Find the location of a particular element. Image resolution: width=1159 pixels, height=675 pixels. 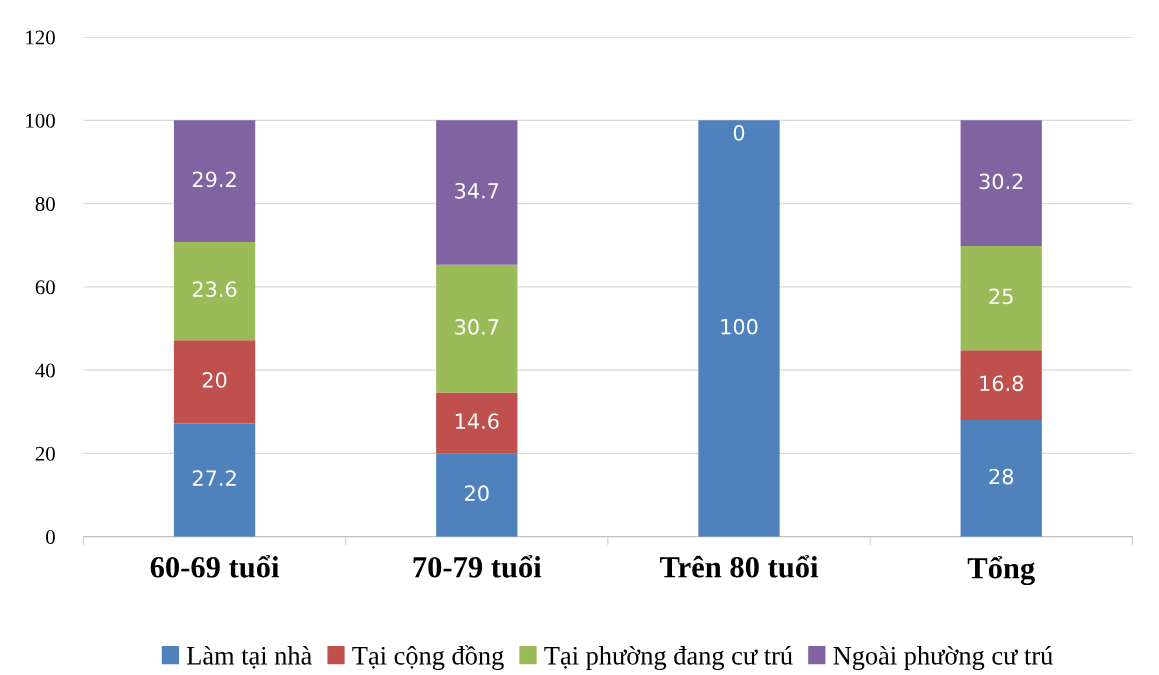

x-tick-label: Trên 80 tuổi is located at coordinates (739, 566).